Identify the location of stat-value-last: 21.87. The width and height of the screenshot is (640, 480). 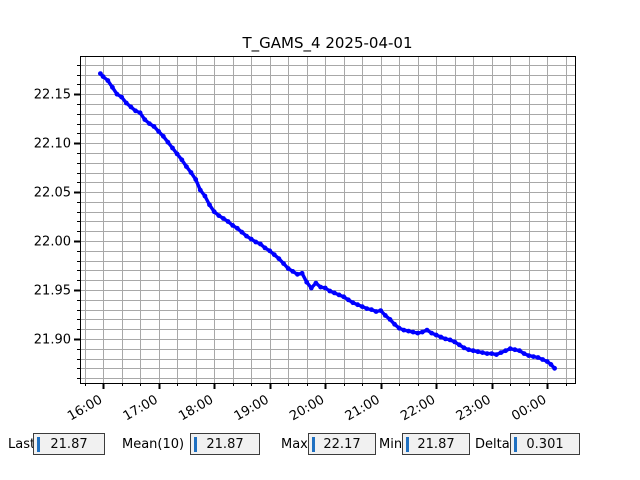
(69, 444).